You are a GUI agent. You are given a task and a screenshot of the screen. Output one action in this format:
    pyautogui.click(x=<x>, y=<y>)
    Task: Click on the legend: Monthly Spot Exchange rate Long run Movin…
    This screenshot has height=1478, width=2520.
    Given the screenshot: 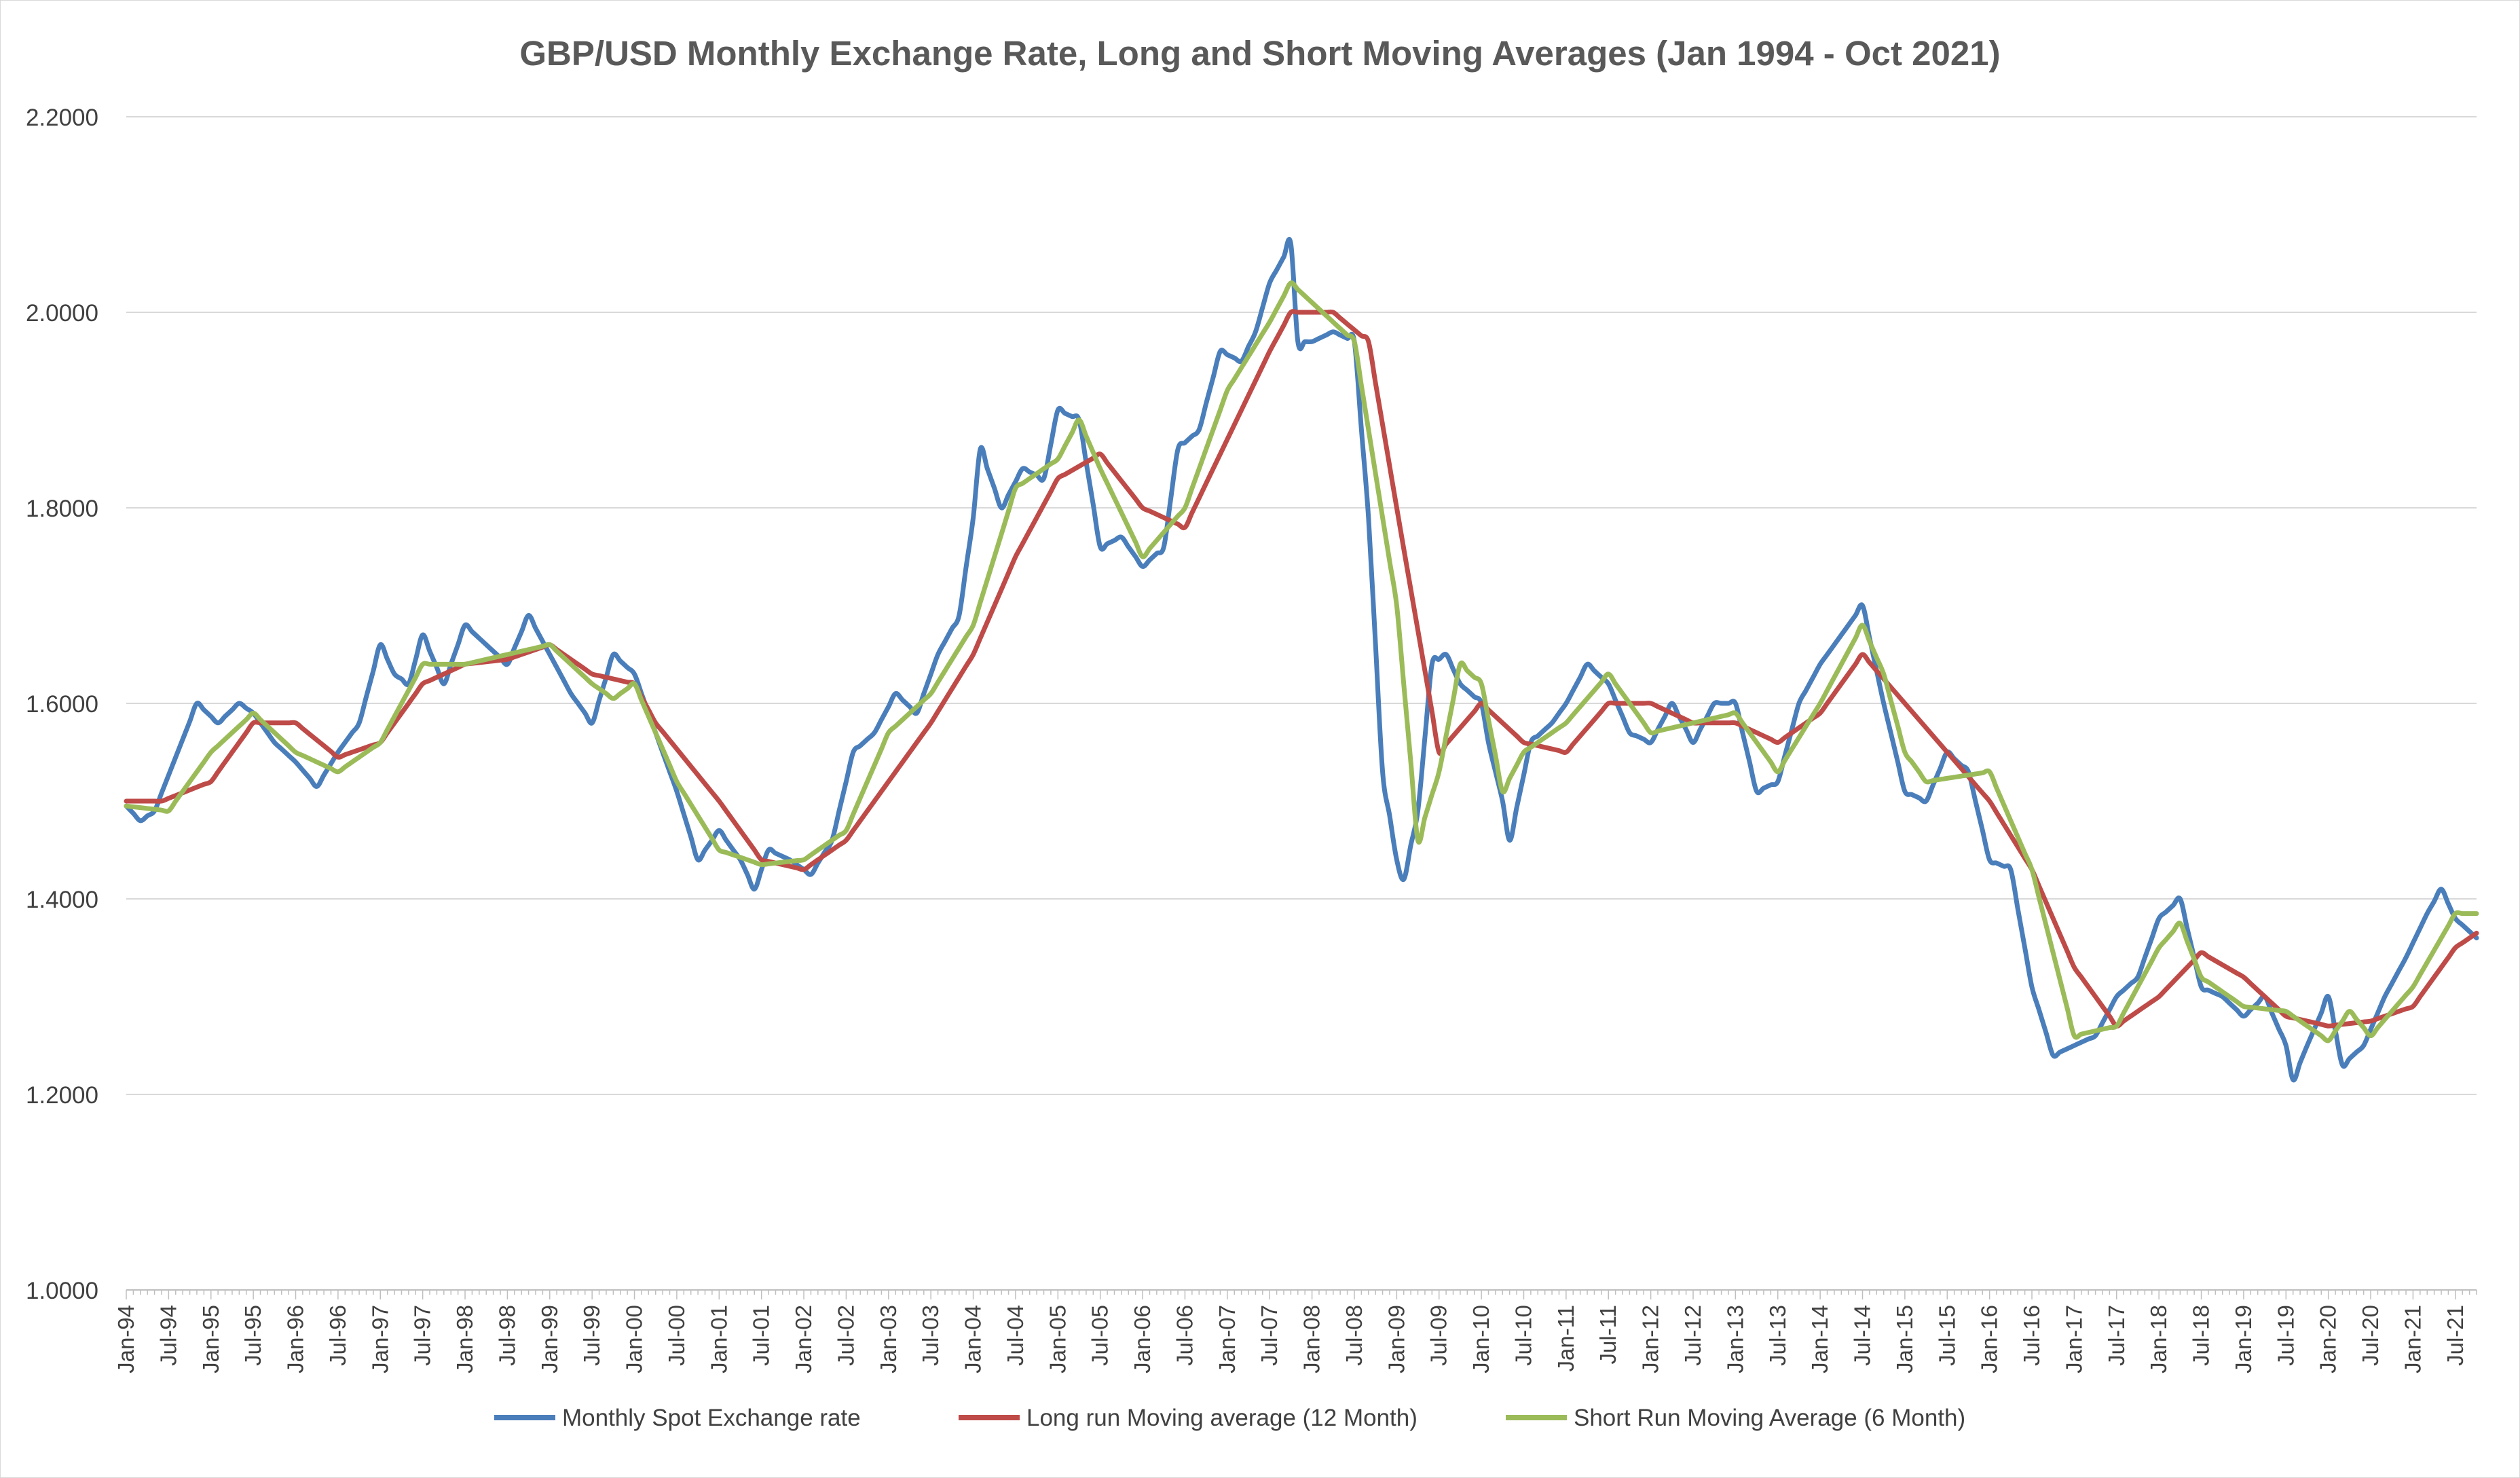 What is the action you would take?
    pyautogui.click(x=1230, y=1418)
    